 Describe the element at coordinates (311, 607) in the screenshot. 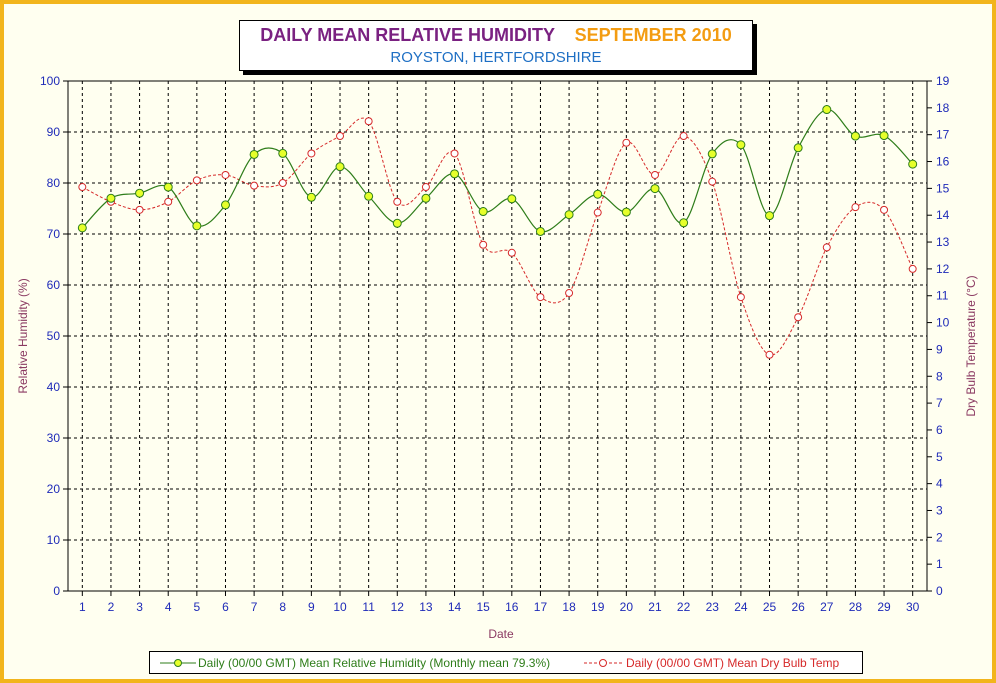

I see `x-tick-label: 9` at that location.